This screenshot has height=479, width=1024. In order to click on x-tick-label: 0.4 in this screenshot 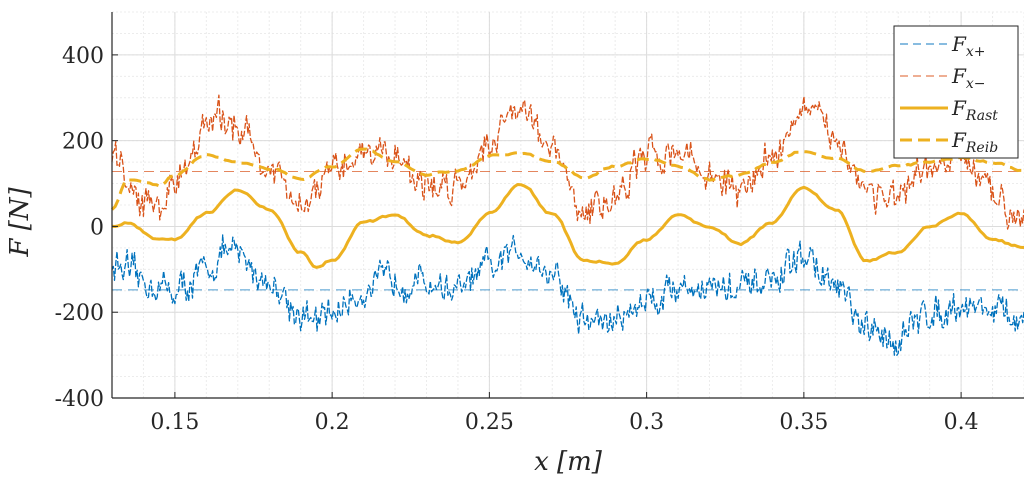, I will do `click(961, 422)`.